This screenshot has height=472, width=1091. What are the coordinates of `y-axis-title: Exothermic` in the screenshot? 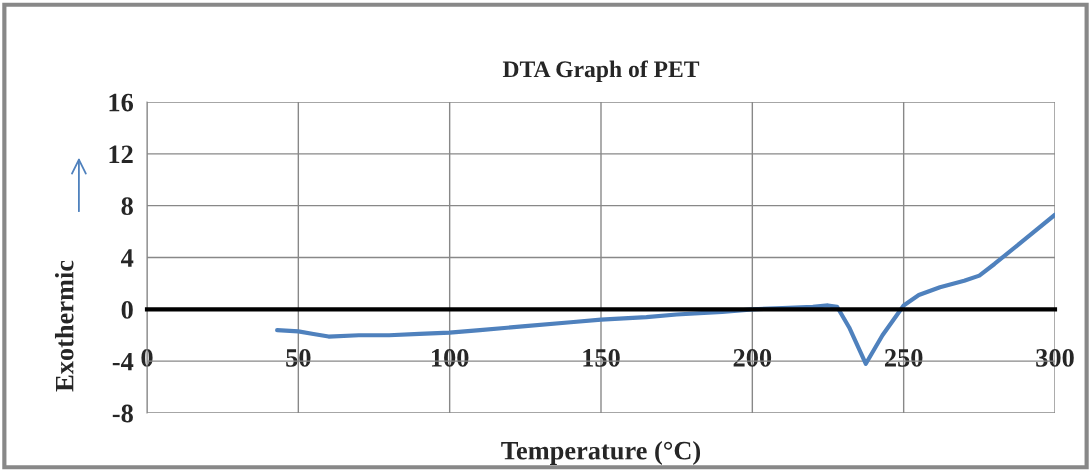 It's located at (64, 326).